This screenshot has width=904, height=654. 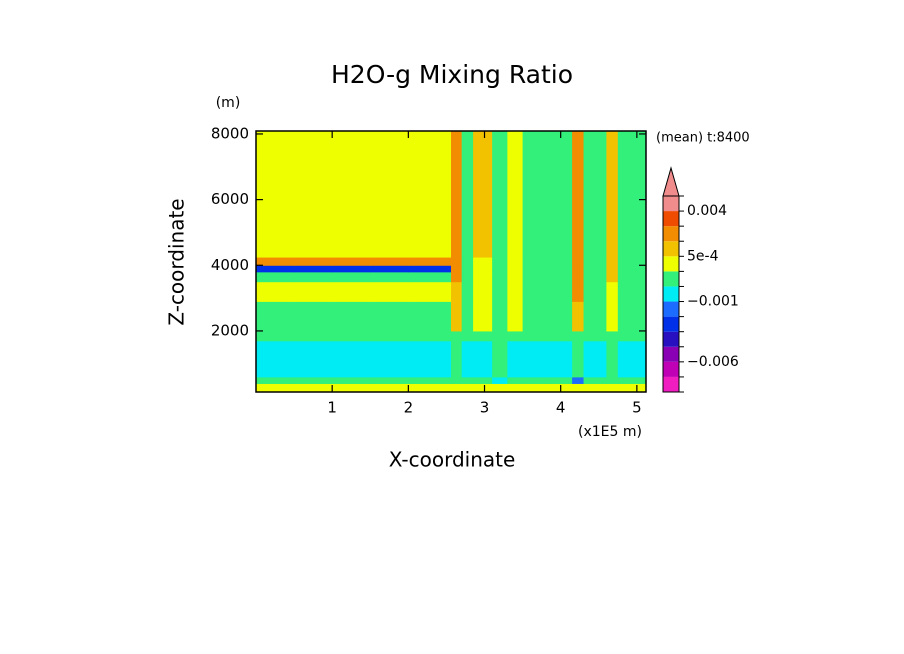 I want to click on x-unit: (x1E5 m), so click(x=610, y=432).